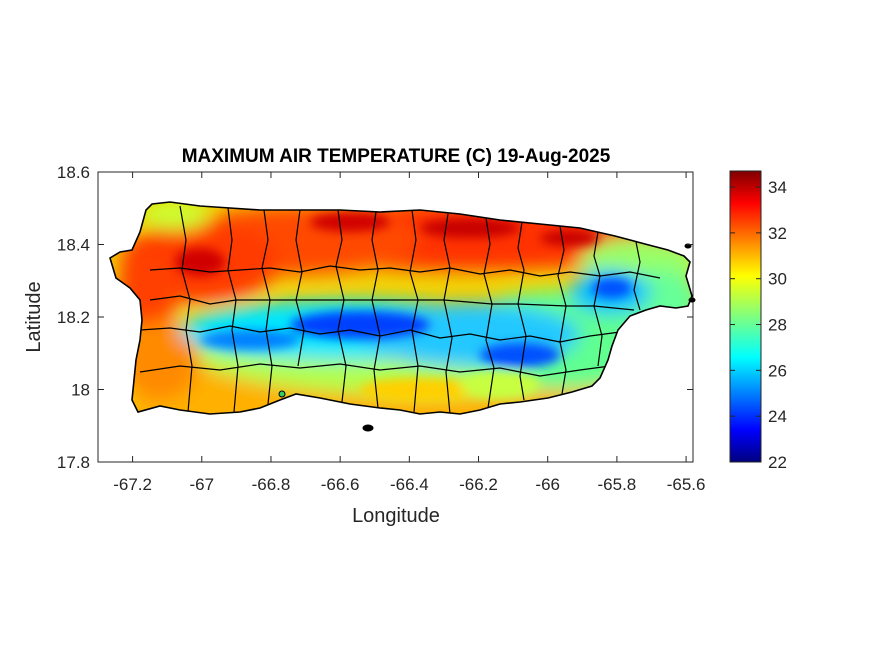  Describe the element at coordinates (73, 245) in the screenshot. I see `y-tick-label: 18.4` at that location.